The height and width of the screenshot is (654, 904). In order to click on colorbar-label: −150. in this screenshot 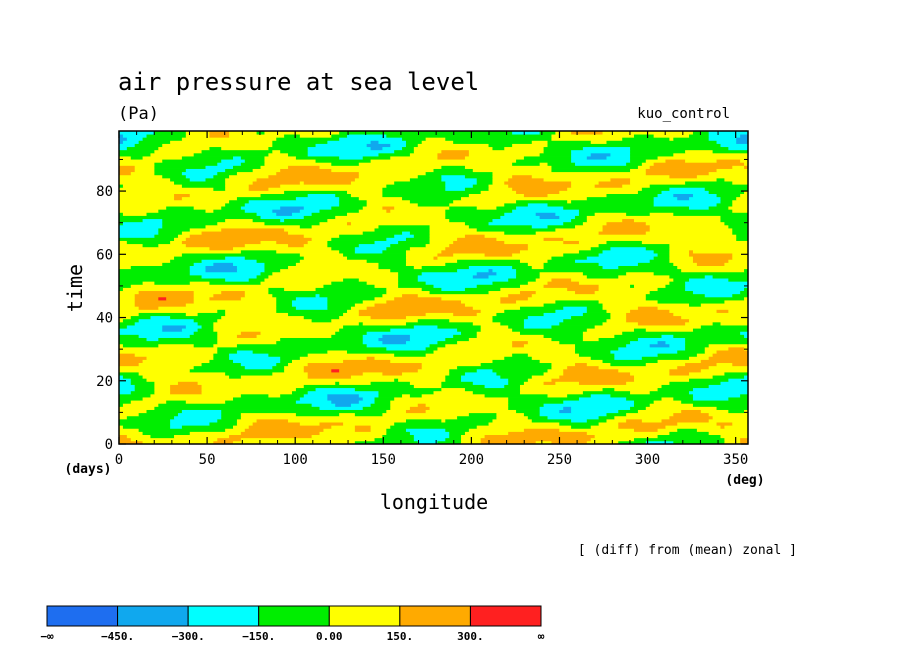, I will do `click(258, 636)`.